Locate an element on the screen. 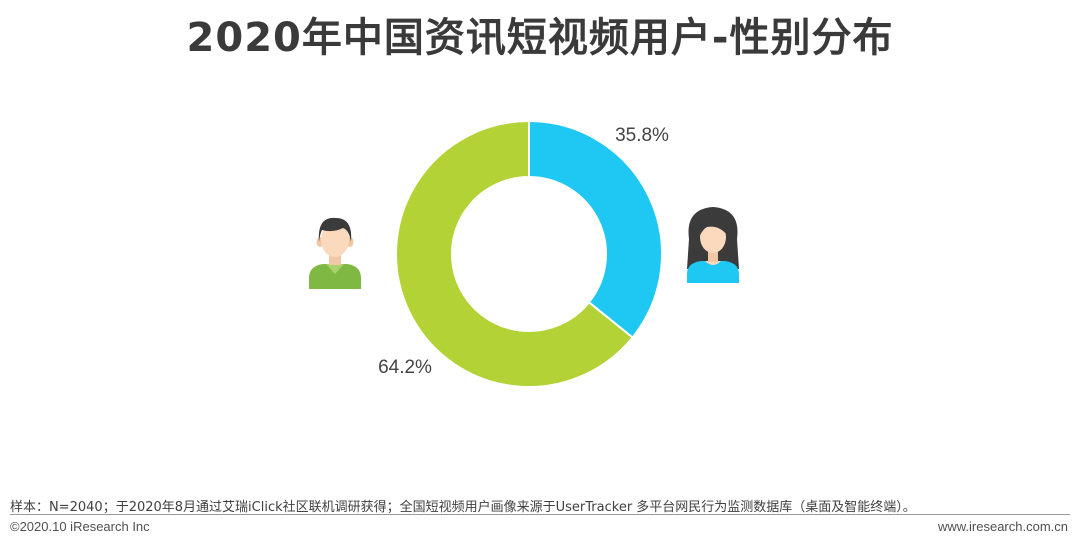 The width and height of the screenshot is (1080, 548). slice-data-label: 64.2% is located at coordinates (405, 367).